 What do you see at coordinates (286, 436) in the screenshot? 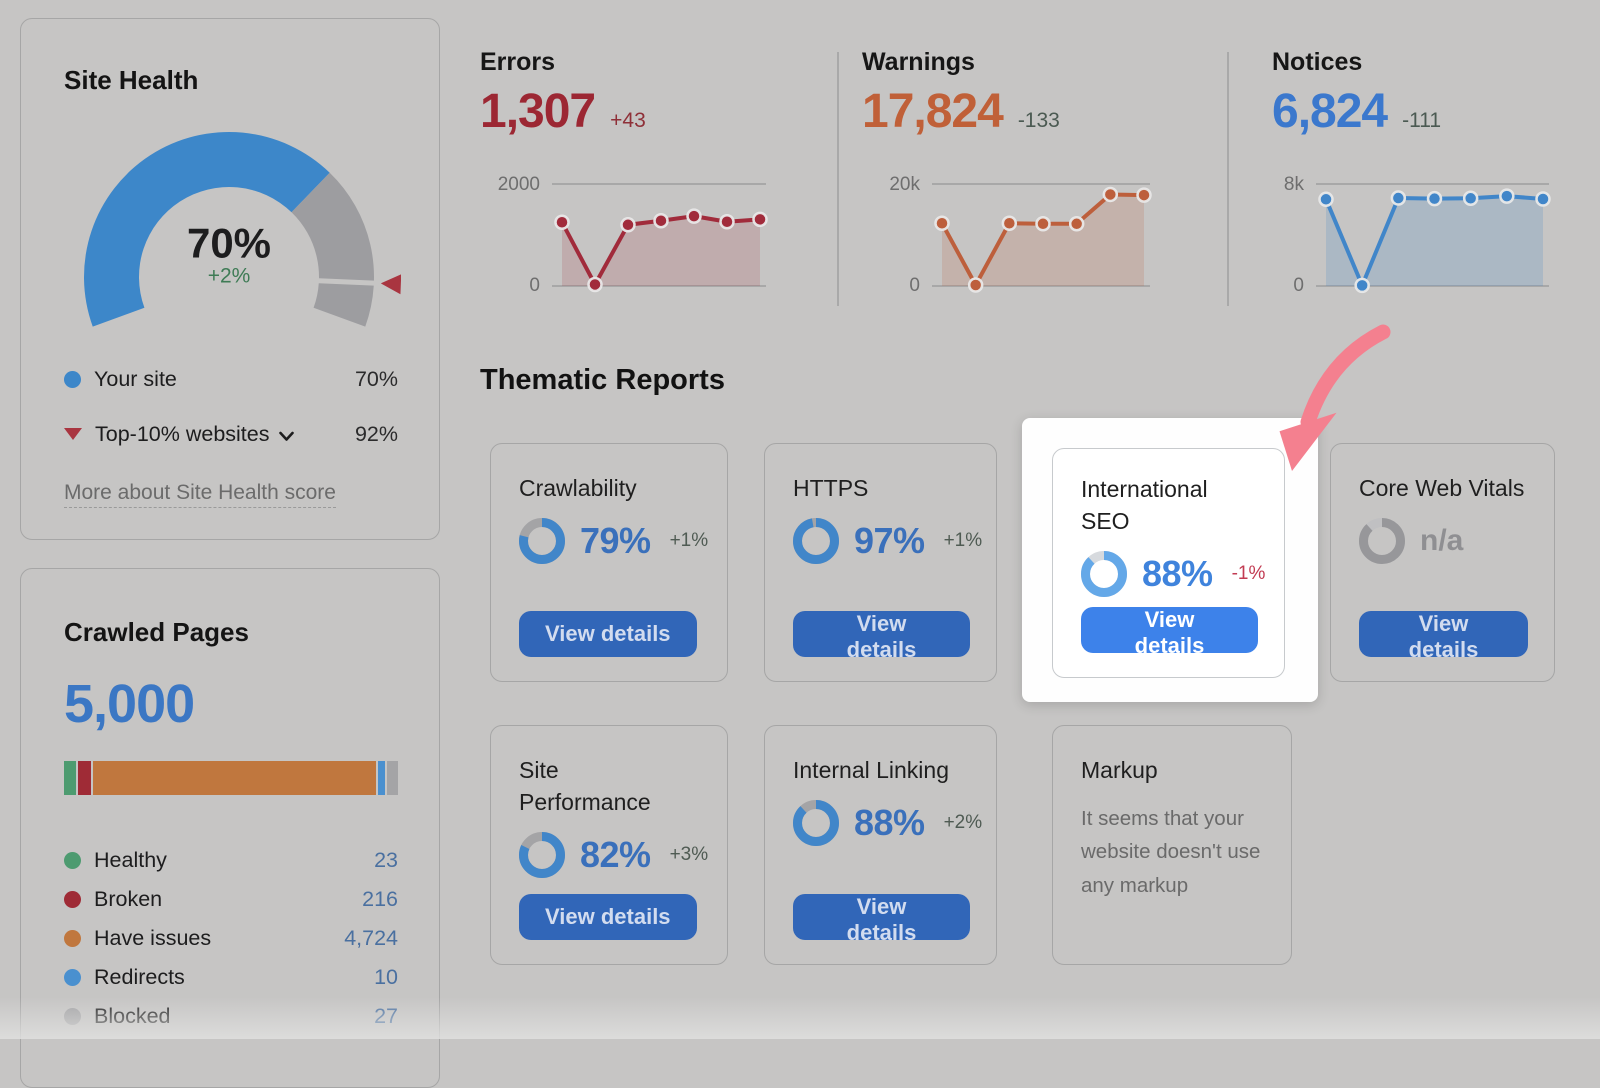
I see `chevron-down-icon` at bounding box center [286, 436].